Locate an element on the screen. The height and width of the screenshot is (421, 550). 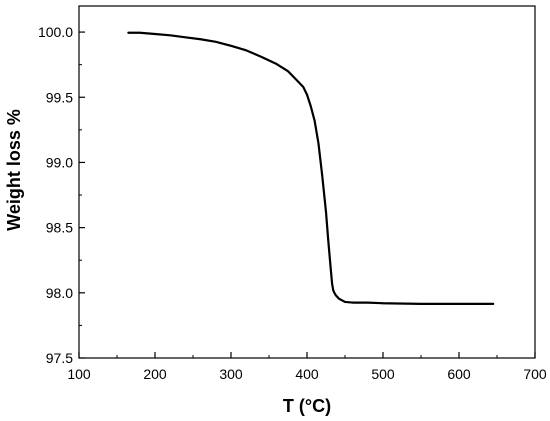
y-tick-label: 99.5 is located at coordinates (59, 97).